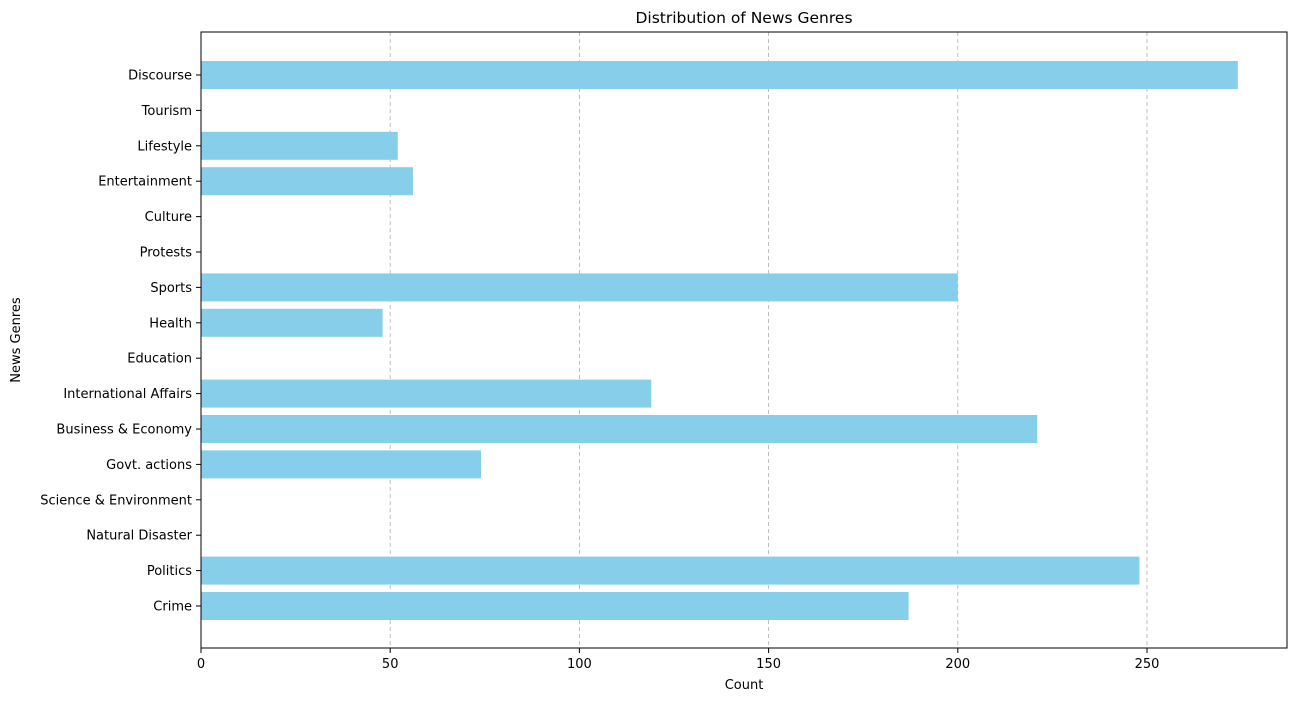  I want to click on x-tick-label: 0, so click(201, 664).